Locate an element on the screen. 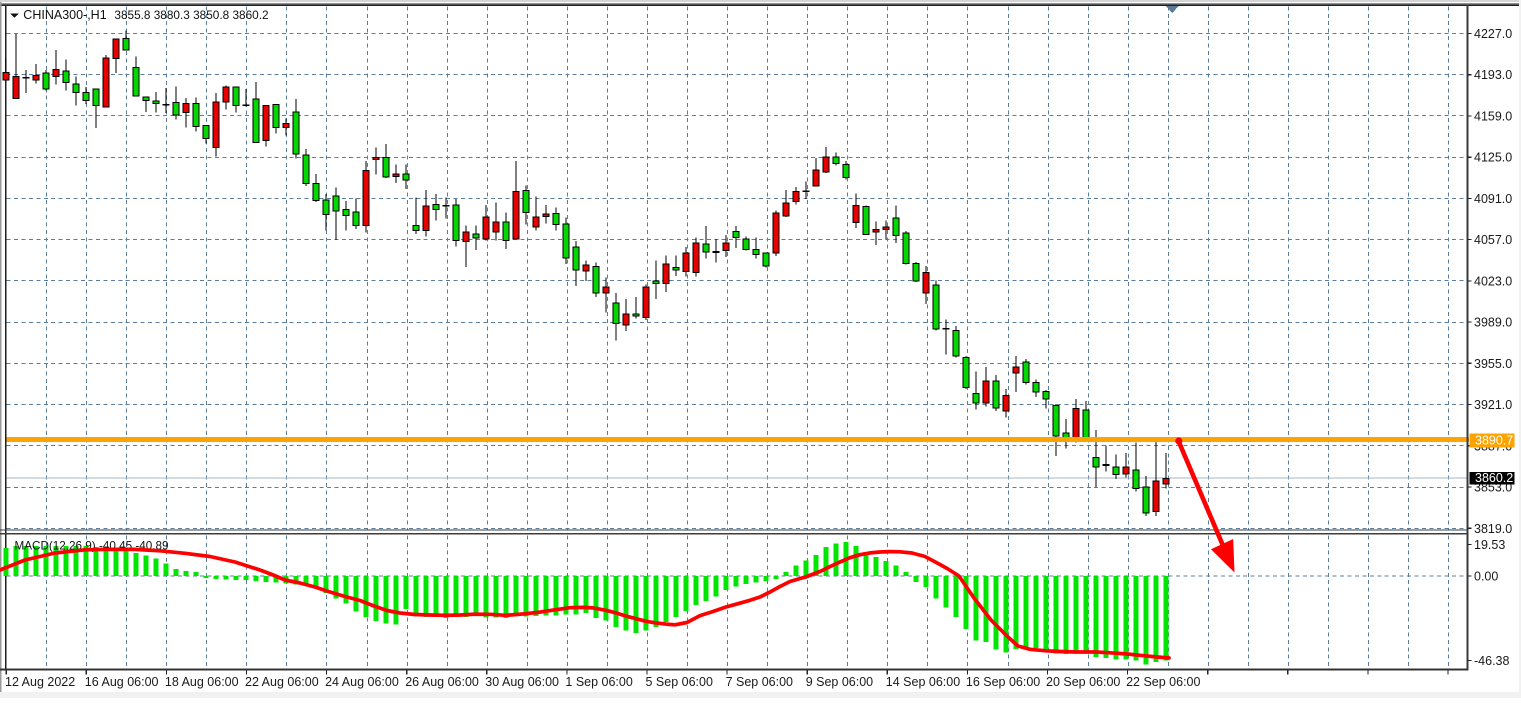 The image size is (1521, 703). svg-text: 18 Aug 06:00 is located at coordinates (202, 682).